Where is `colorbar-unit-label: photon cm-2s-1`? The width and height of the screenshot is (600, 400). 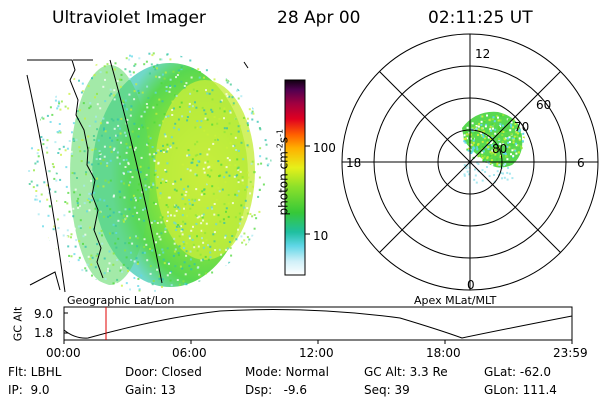 colorbar-unit-label: photon cm-2s-1 is located at coordinates (283, 172).